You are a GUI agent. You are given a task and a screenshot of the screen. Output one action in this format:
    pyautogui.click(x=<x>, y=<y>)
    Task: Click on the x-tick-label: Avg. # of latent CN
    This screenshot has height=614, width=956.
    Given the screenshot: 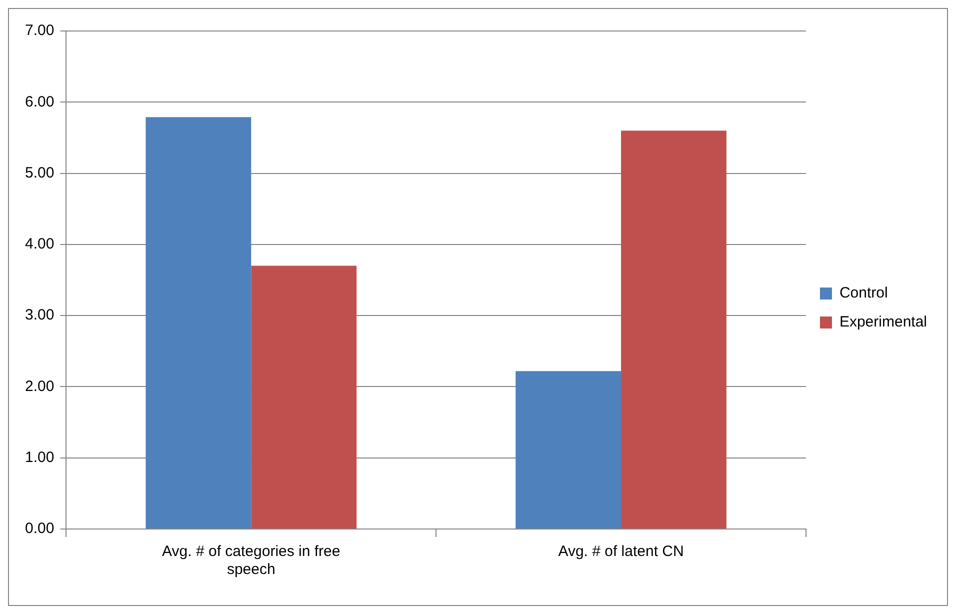 What is the action you would take?
    pyautogui.click(x=621, y=551)
    